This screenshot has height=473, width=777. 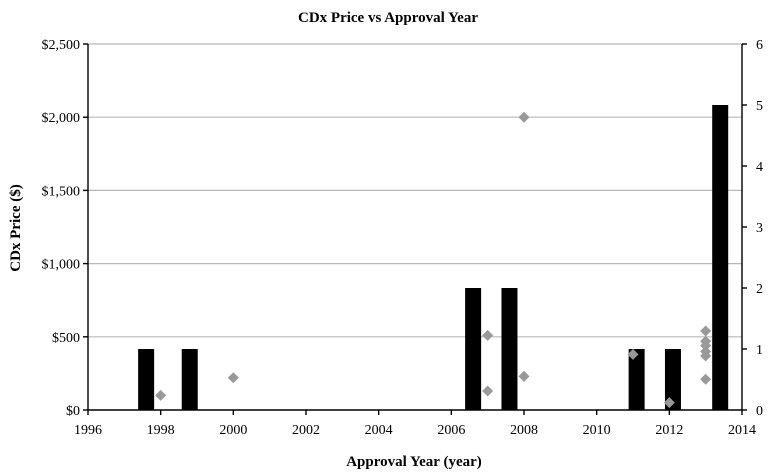 I want to click on y-tick-label: $500, so click(x=66, y=338).